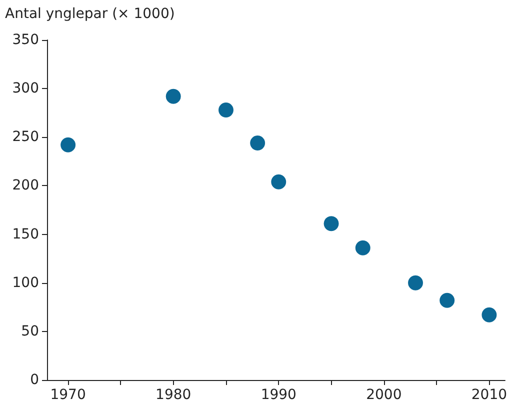 This screenshot has height=411, width=519. Describe the element at coordinates (174, 395) in the screenshot. I see `x-tick-label: 1980` at that location.